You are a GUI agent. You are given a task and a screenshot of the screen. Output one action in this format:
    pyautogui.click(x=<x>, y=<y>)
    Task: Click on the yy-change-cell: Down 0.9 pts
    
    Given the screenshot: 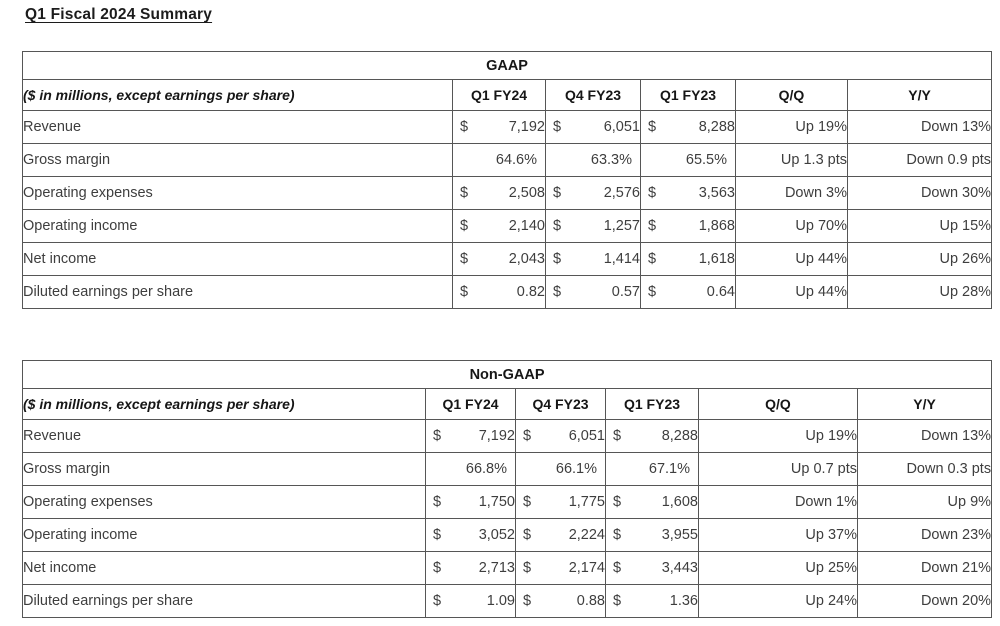 What is the action you would take?
    pyautogui.click(x=919, y=160)
    